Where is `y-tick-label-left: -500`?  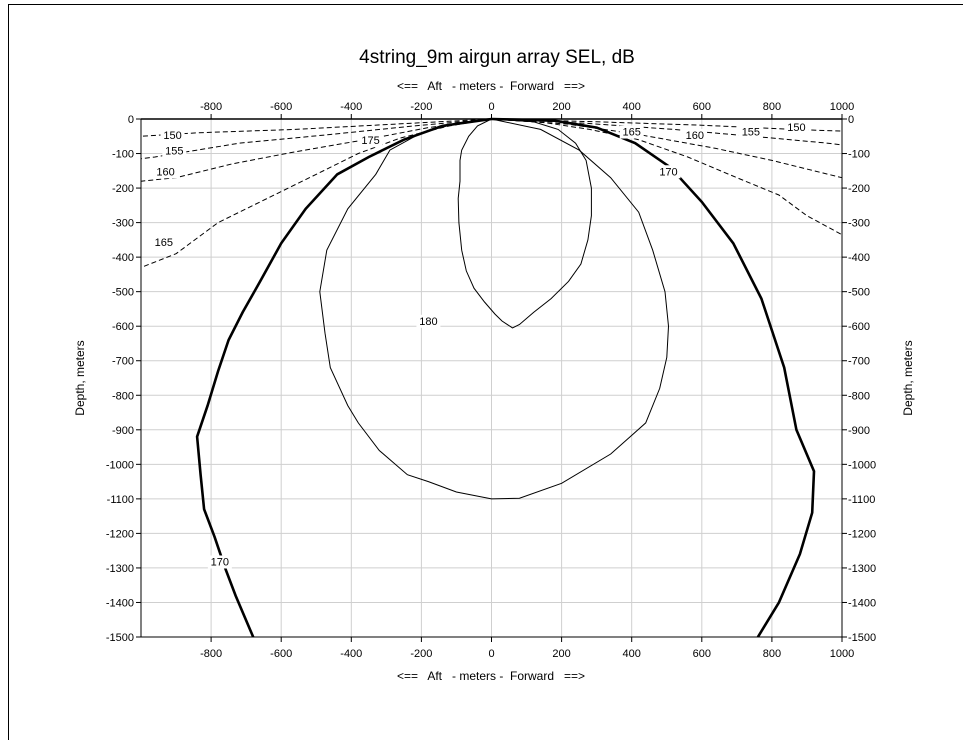
y-tick-label-left: -500 is located at coordinates (123, 293).